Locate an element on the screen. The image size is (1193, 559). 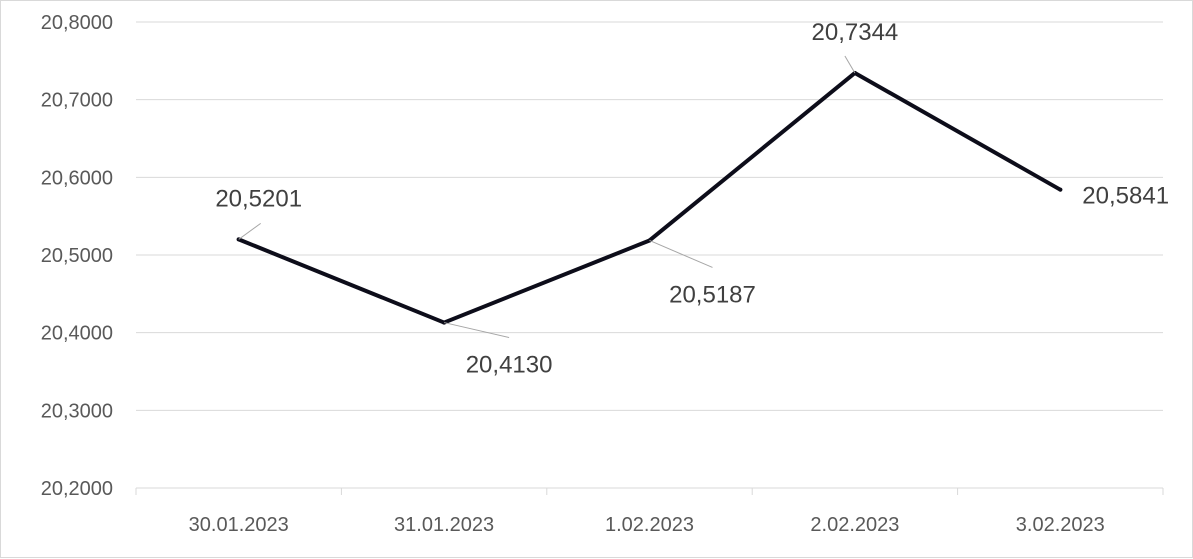
y-tick-label: 20,2000 is located at coordinates (77, 489).